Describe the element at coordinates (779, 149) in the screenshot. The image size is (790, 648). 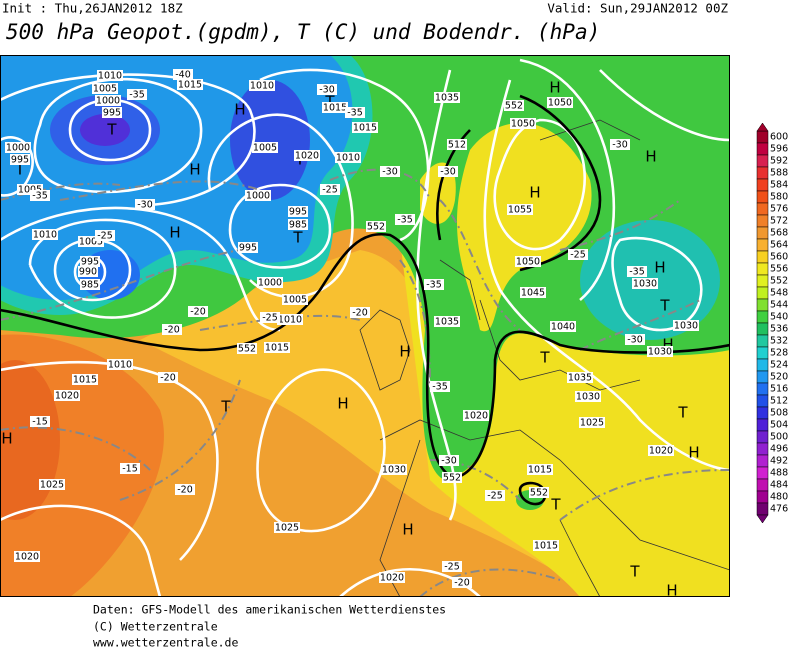
I see `colorbar-label: 596` at that location.